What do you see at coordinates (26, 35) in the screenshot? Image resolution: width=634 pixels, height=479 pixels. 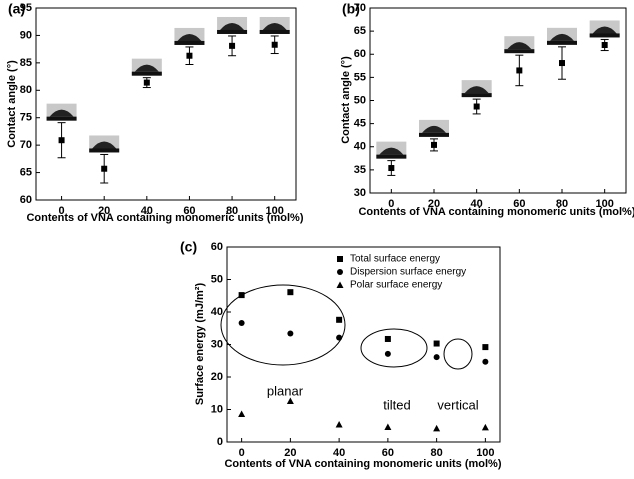 I see `y-tick-label: 90` at bounding box center [26, 35].